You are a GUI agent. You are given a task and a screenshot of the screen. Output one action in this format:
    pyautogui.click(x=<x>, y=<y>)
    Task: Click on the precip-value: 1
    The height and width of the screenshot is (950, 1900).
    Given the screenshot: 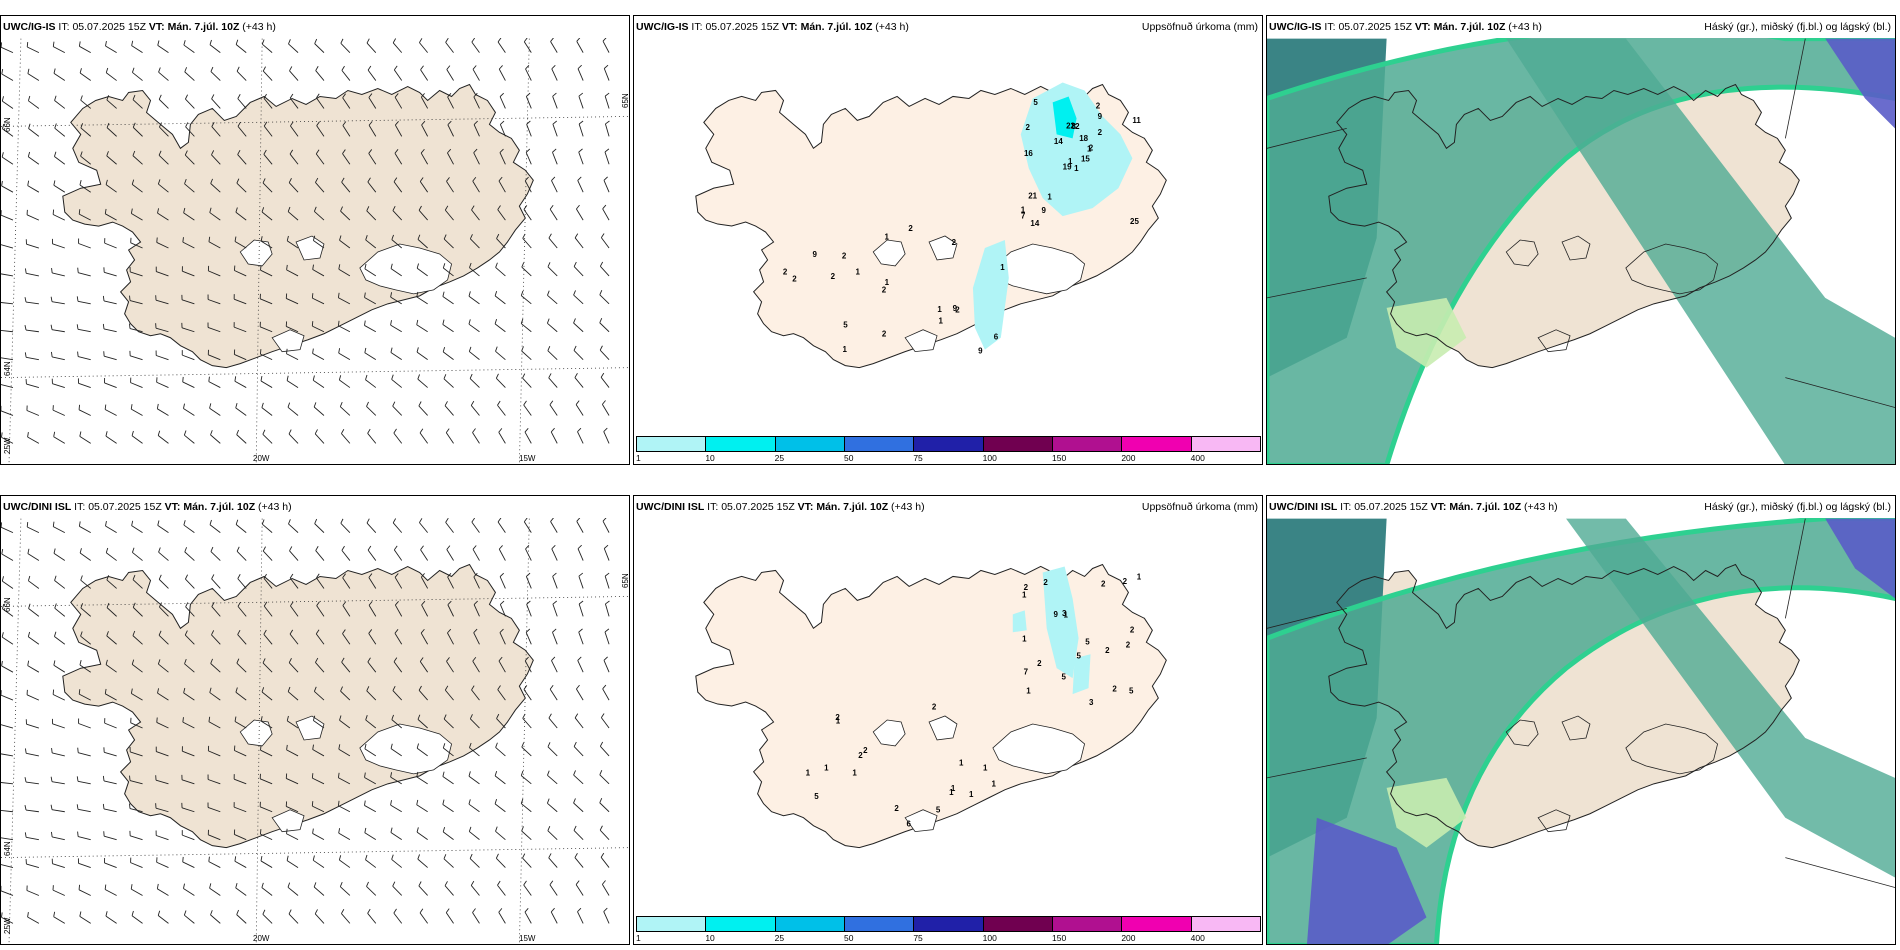 What is the action you would take?
    pyautogui.click(x=941, y=321)
    